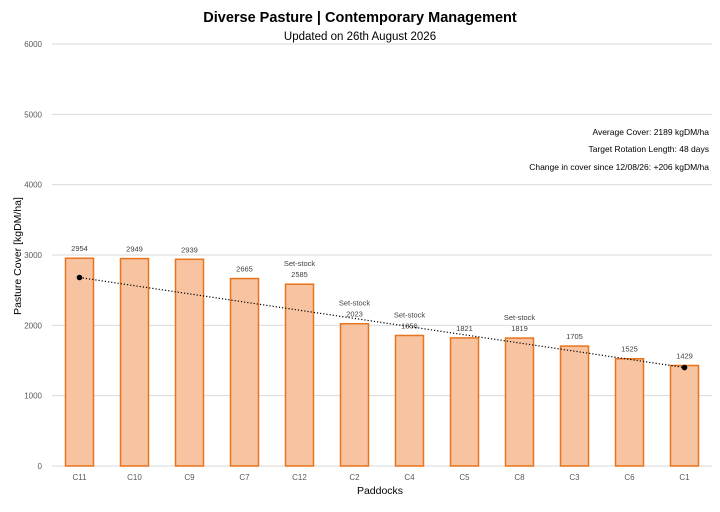 The image size is (720, 512). Describe the element at coordinates (79, 362) in the screenshot. I see `bar-c11` at that location.